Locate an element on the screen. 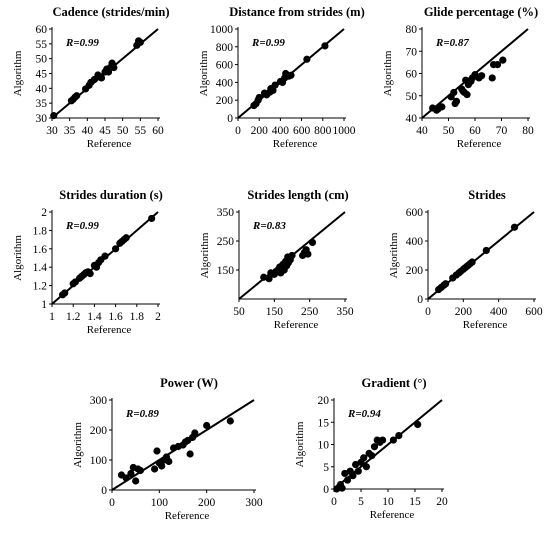 The image size is (550, 541). correlation-label: R=0.89 is located at coordinates (142, 414).